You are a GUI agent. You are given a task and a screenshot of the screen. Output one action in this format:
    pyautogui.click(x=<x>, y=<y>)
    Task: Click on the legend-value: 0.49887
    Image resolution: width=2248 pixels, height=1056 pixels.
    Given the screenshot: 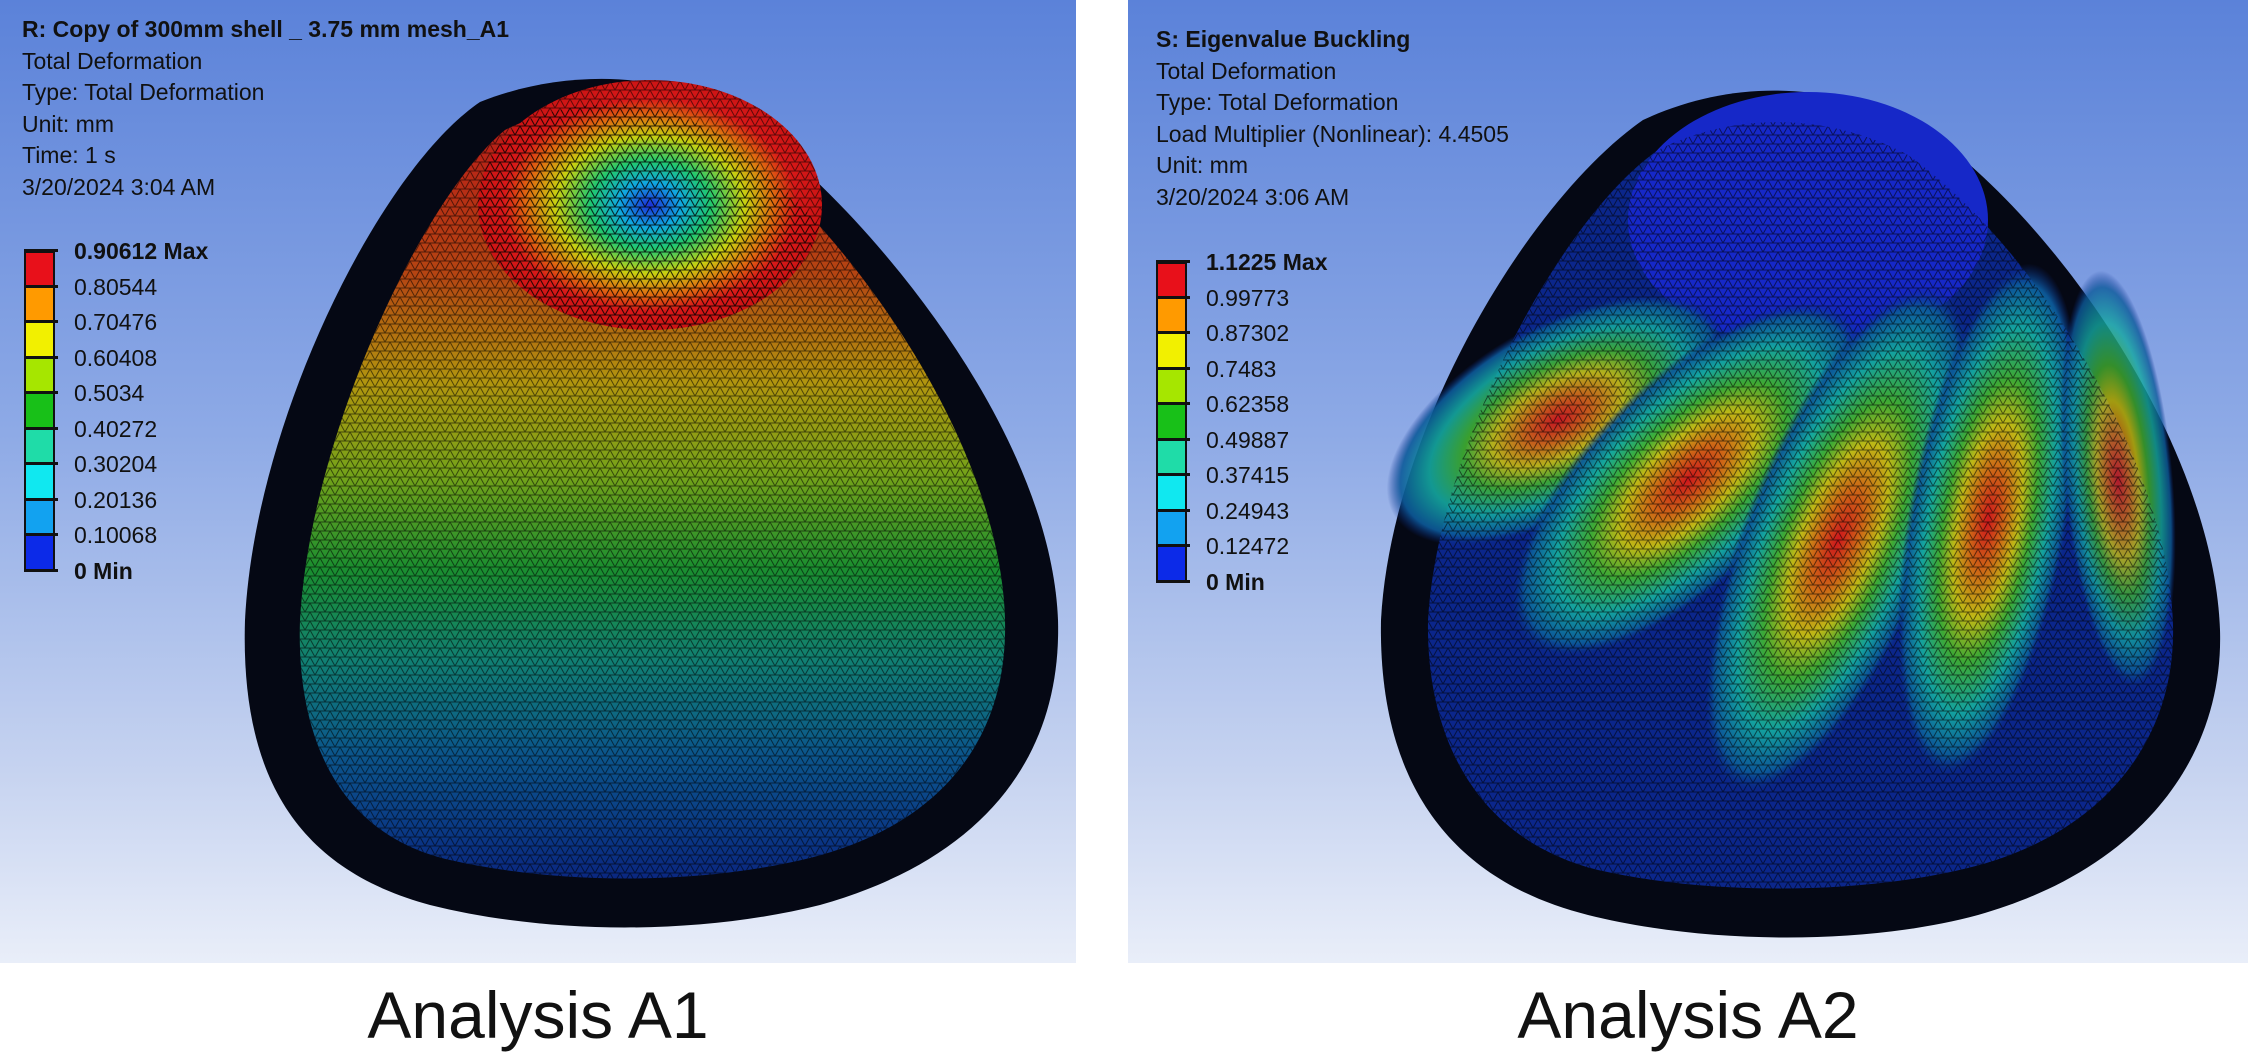 What is the action you would take?
    pyautogui.click(x=1248, y=439)
    